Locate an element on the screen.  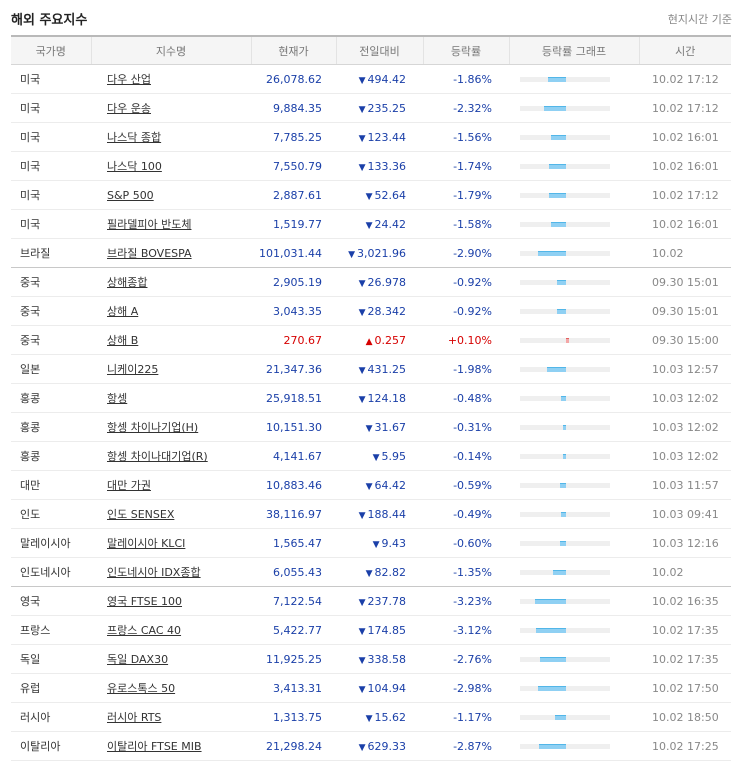
index-name-link: 인도네시아 IDX종합 is located at coordinates (154, 572).